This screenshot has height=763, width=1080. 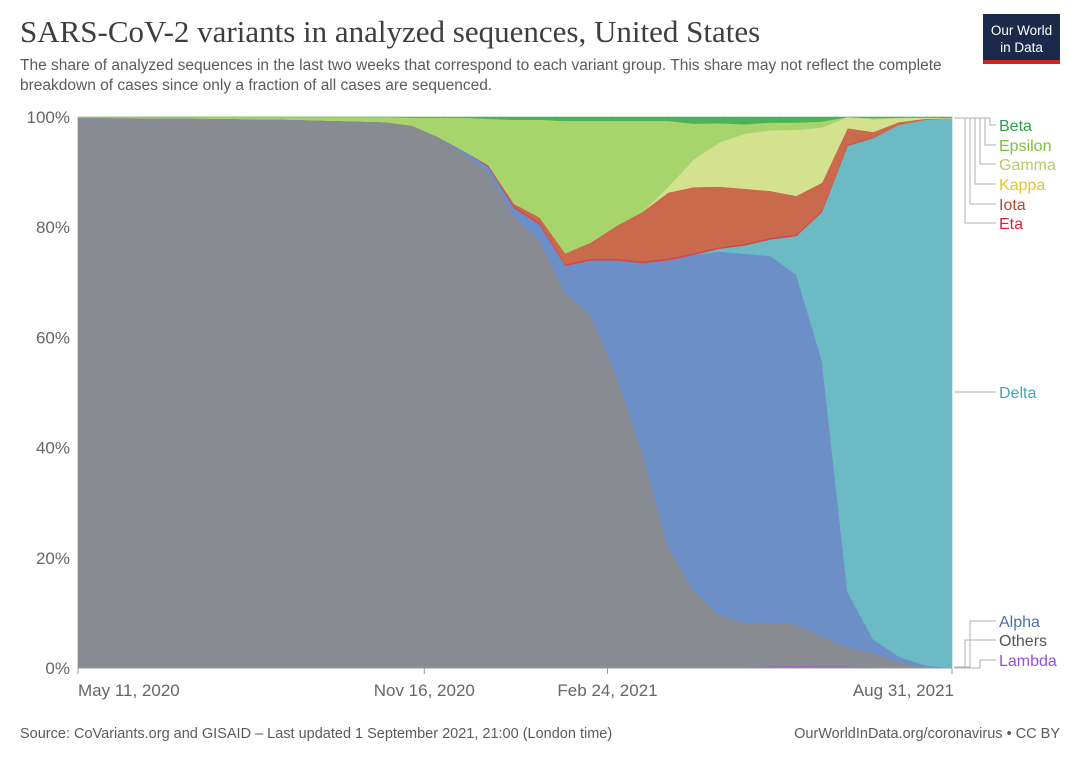 I want to click on y-tick-label: 0%, so click(x=57, y=668).